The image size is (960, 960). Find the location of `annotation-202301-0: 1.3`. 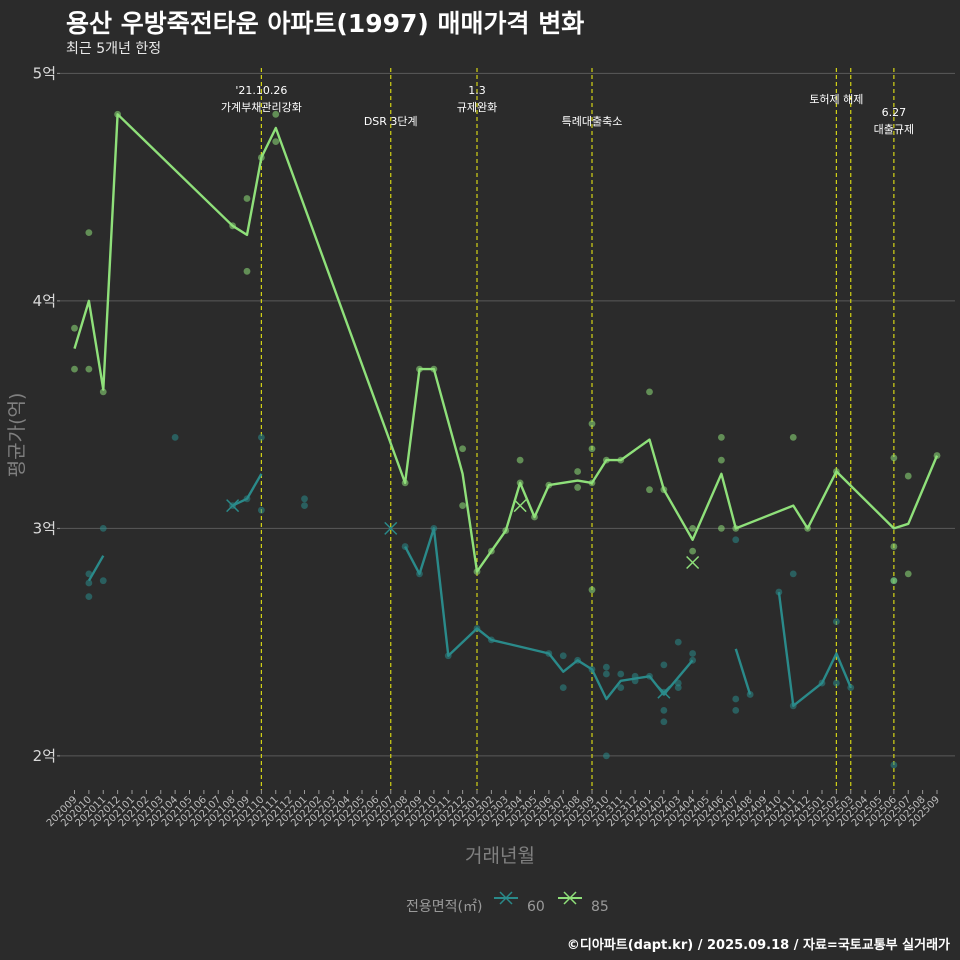

annotation-202301-0: 1.3 is located at coordinates (477, 90).